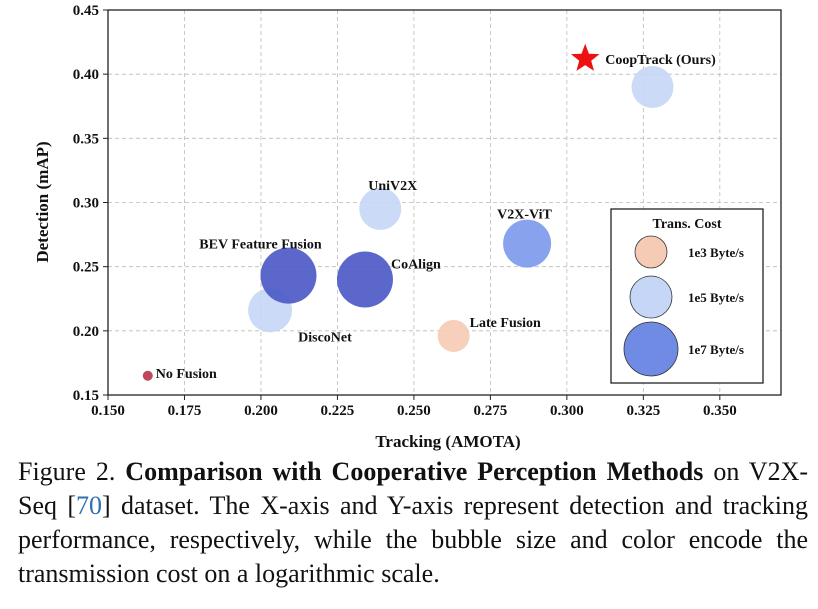 The width and height of the screenshot is (818, 609). What do you see at coordinates (447, 441) in the screenshot?
I see `x-axis-label: Tracking (AMOTA)` at bounding box center [447, 441].